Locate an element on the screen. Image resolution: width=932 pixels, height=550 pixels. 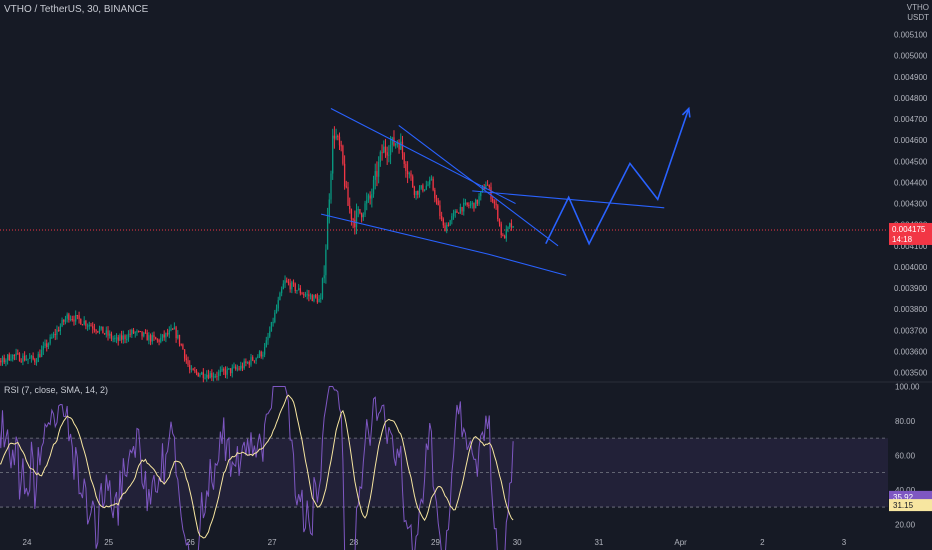
rsi-tick-label: 40.00 is located at coordinates (905, 490).